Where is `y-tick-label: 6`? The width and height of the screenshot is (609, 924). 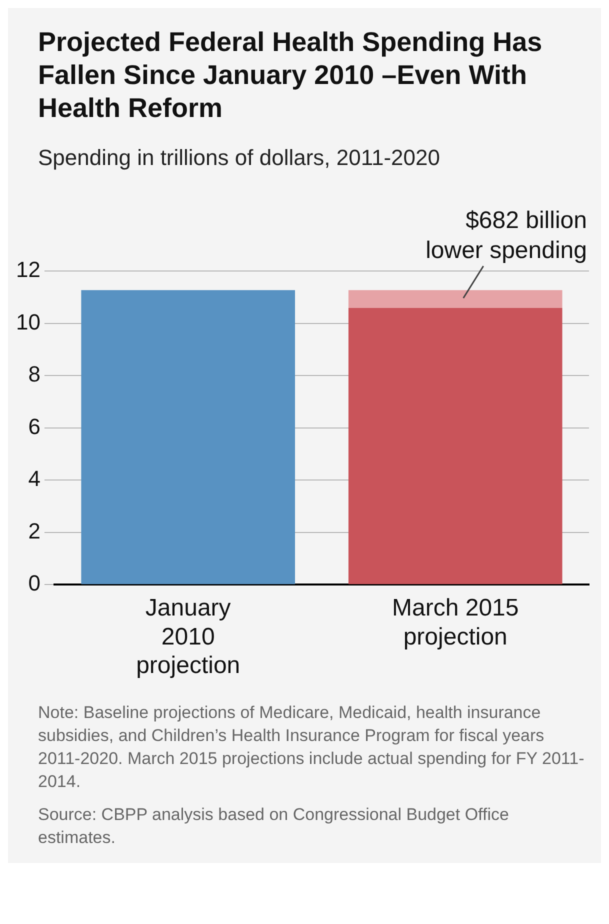
y-tick-label: 6 is located at coordinates (34, 426).